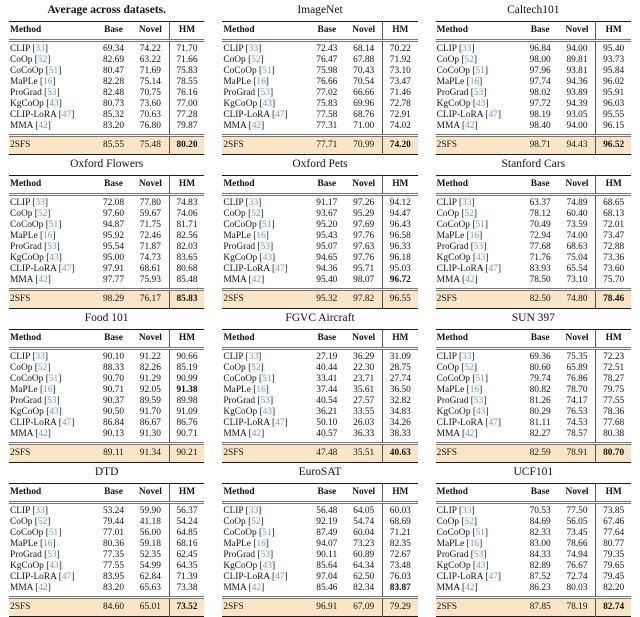 Image resolution: width=640 pixels, height=617 pixels. What do you see at coordinates (533, 590) in the screenshot?
I see `method-row-mma: MMA [42] 86.23 80.03 82.20` at bounding box center [533, 590].